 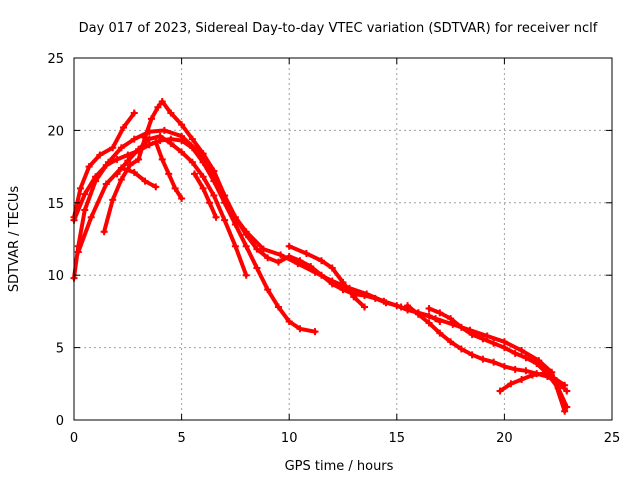 I want to click on y-tick-label: 0, so click(x=60, y=421).